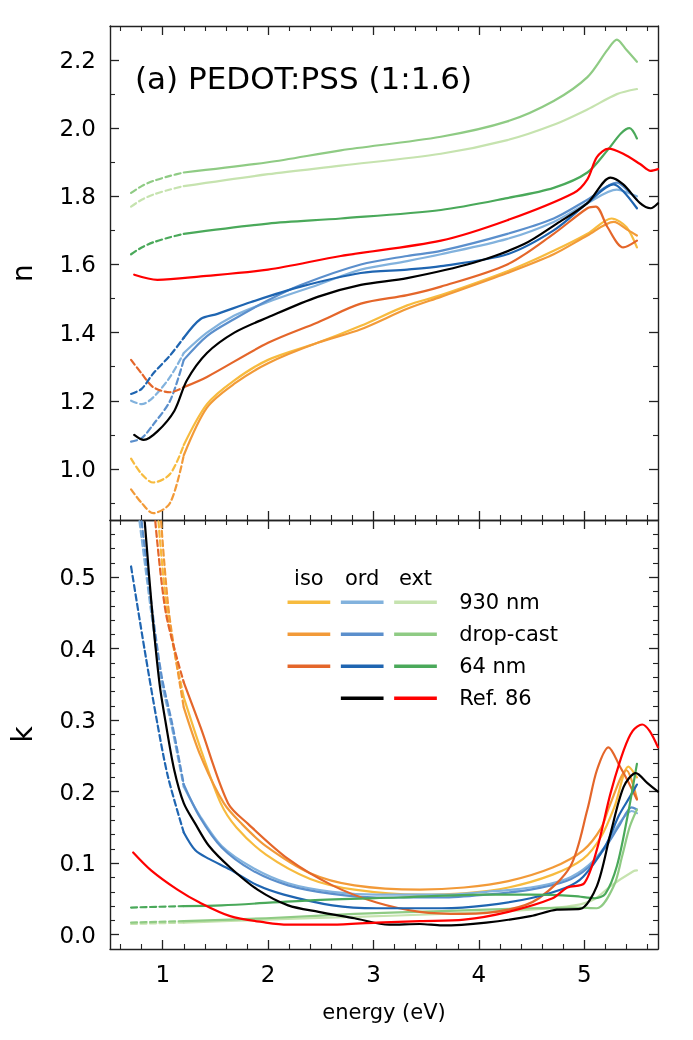  Describe the element at coordinates (77, 720) in the screenshot. I see `y-tick-label: 0.3` at that location.